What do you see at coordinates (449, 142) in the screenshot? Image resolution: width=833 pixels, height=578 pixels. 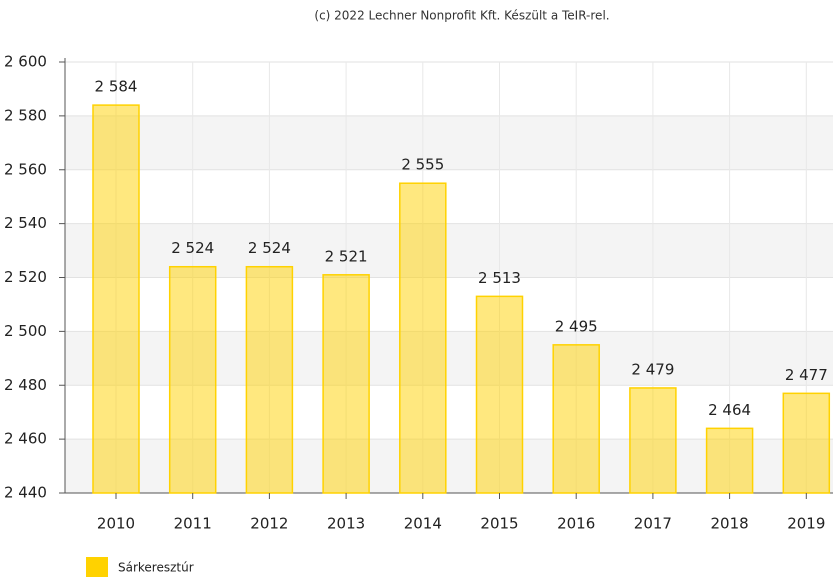 I see `grid-band` at bounding box center [449, 142].